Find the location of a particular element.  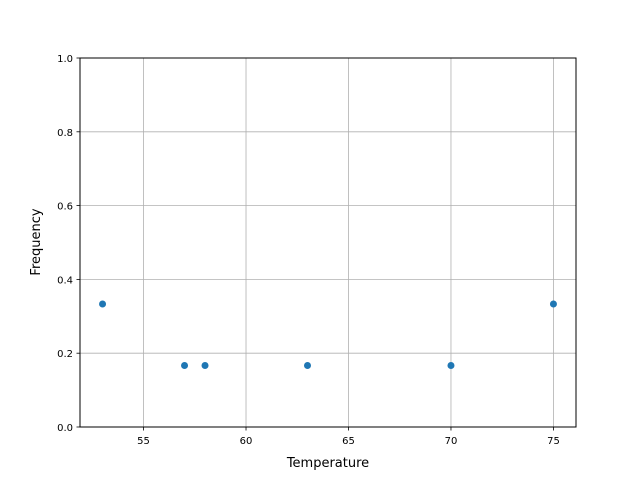

y-tick-label: 0.6 is located at coordinates (65, 207).